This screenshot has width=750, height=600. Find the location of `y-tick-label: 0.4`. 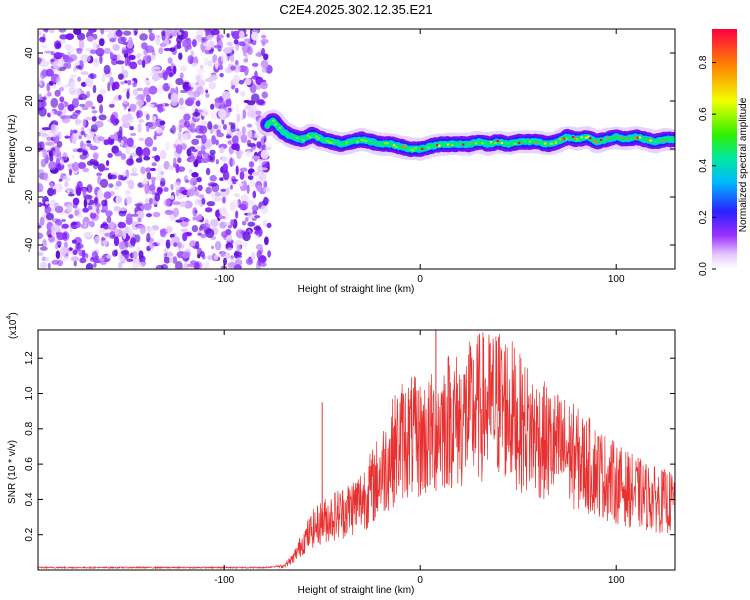

y-tick-label: 0.4 is located at coordinates (29, 499).